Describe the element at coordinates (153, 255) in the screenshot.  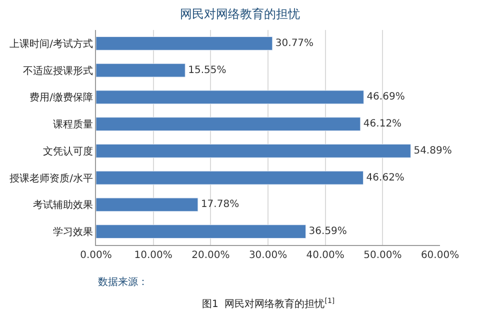
I see `x-tick-label: 10.00%` at that location.